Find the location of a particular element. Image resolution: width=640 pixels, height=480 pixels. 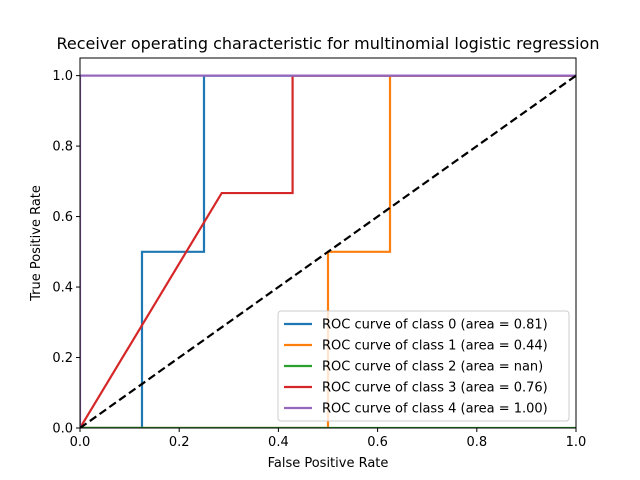

y-axis: 0.0 0.2 0.4 0.6 0.8 1.0 is located at coordinates (66, 253).